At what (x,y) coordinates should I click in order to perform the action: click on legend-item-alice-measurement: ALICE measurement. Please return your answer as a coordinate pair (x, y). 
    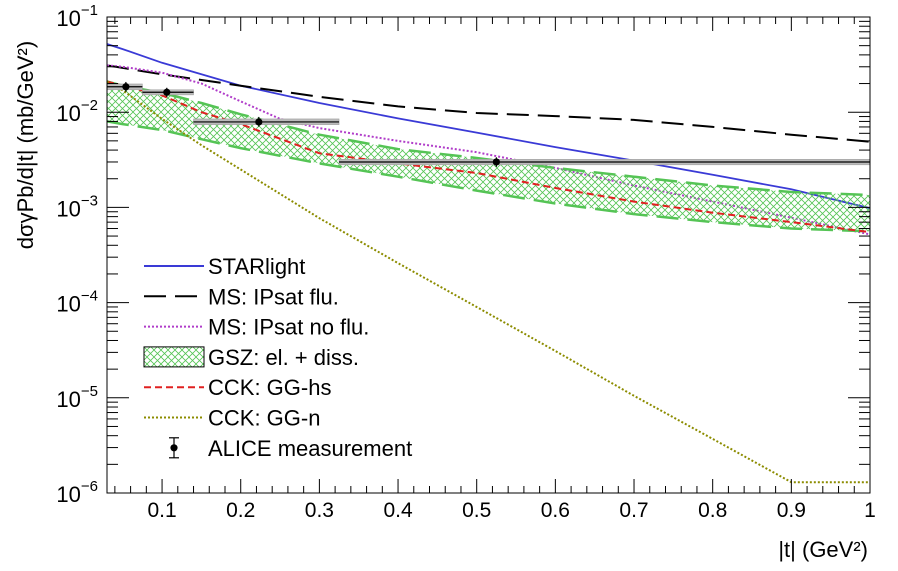
    Looking at the image, I should click on (290, 448).